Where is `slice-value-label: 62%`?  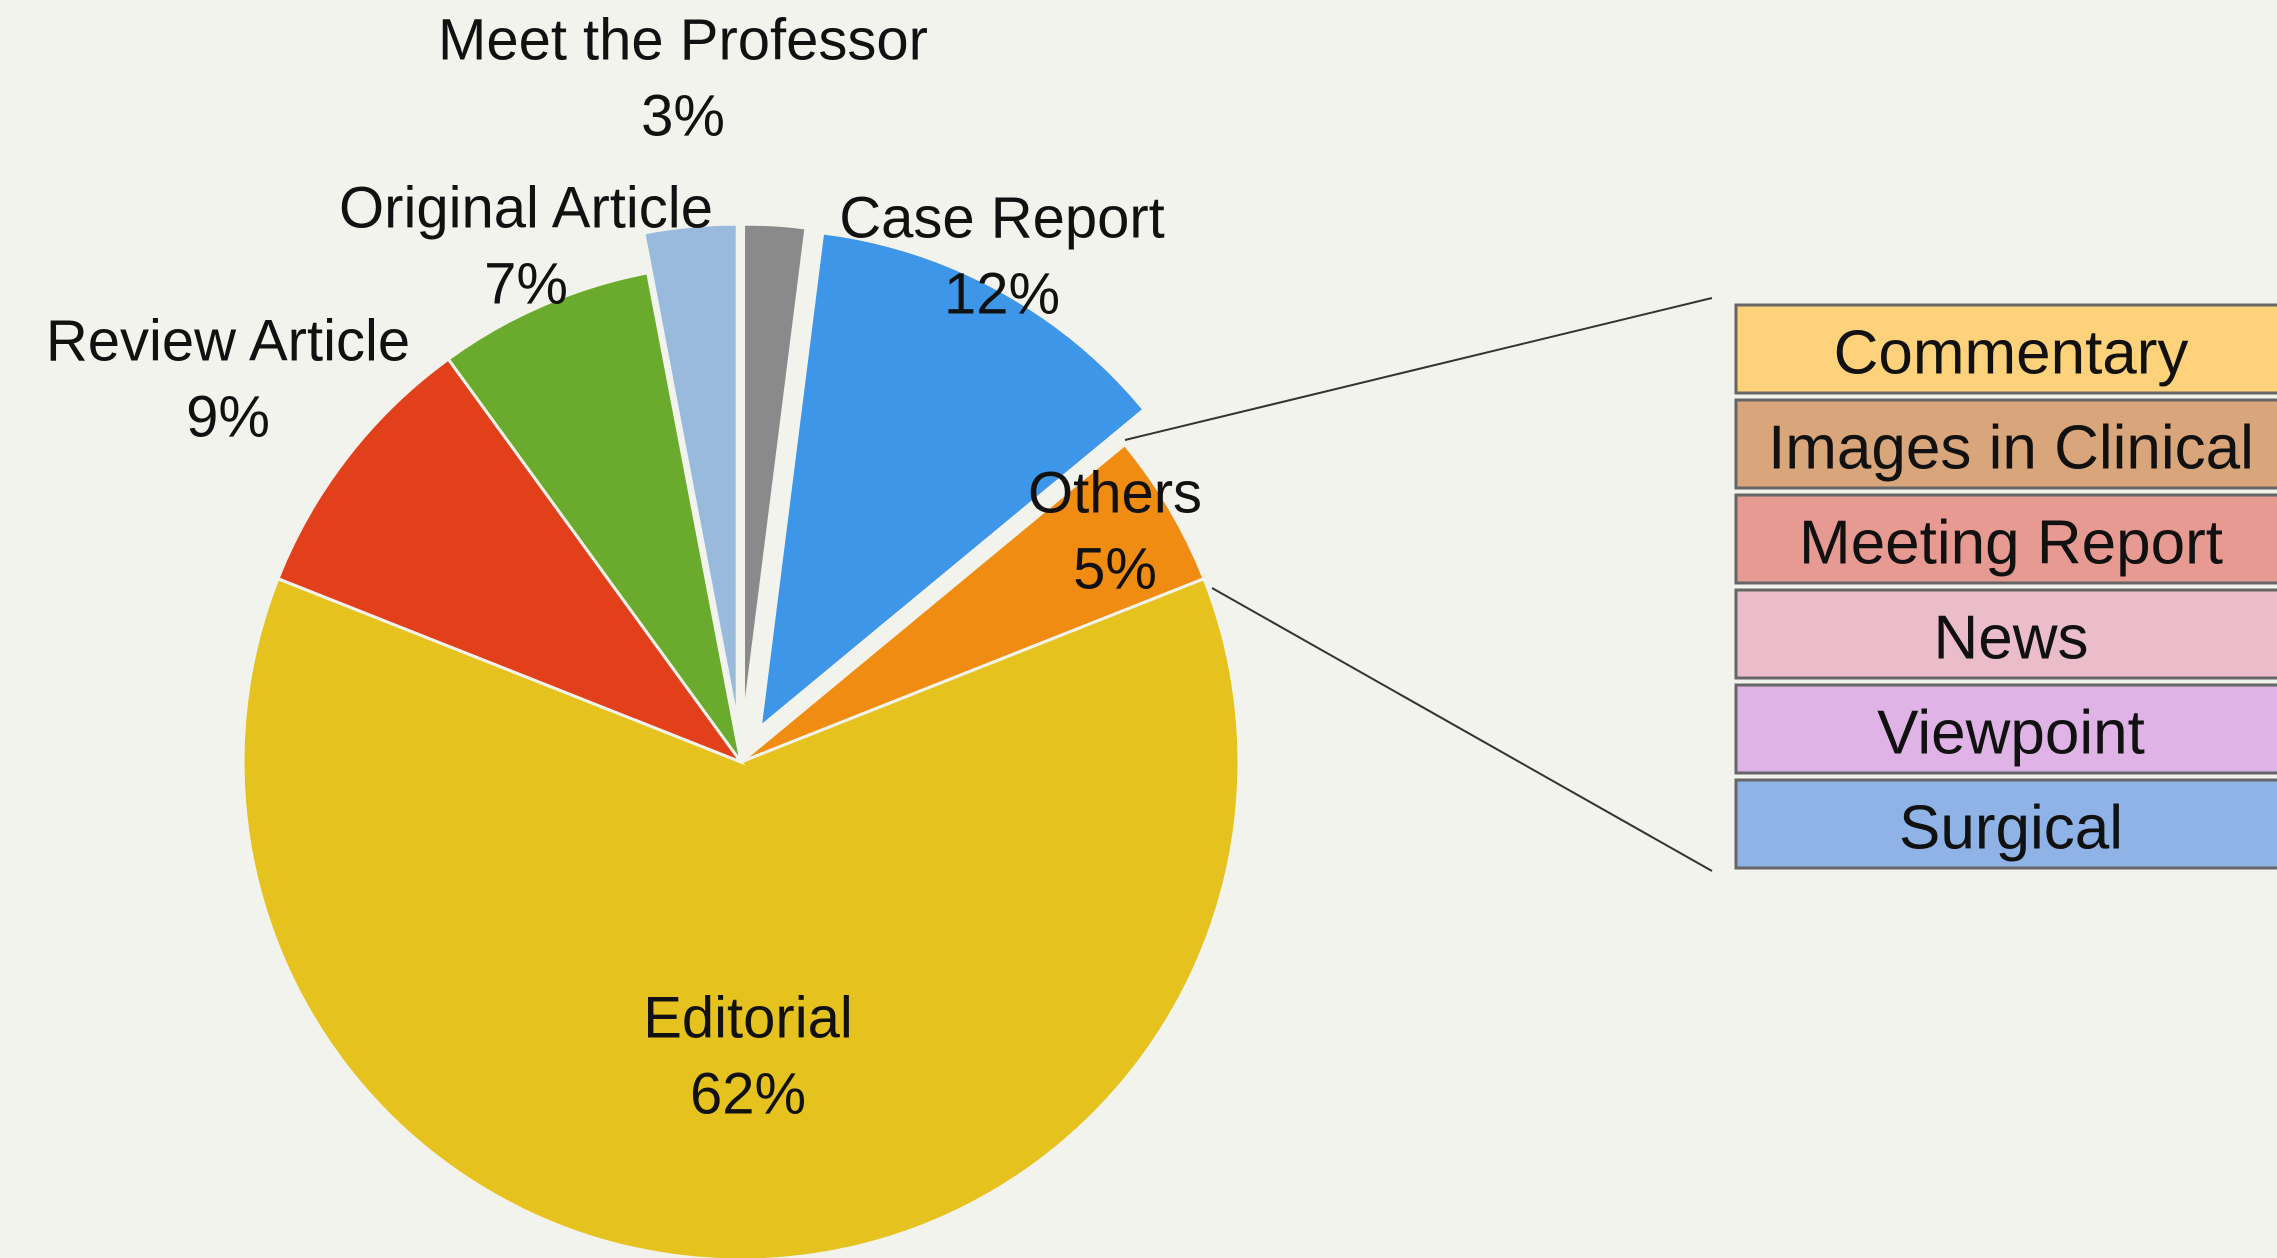 slice-value-label: 62% is located at coordinates (748, 1093).